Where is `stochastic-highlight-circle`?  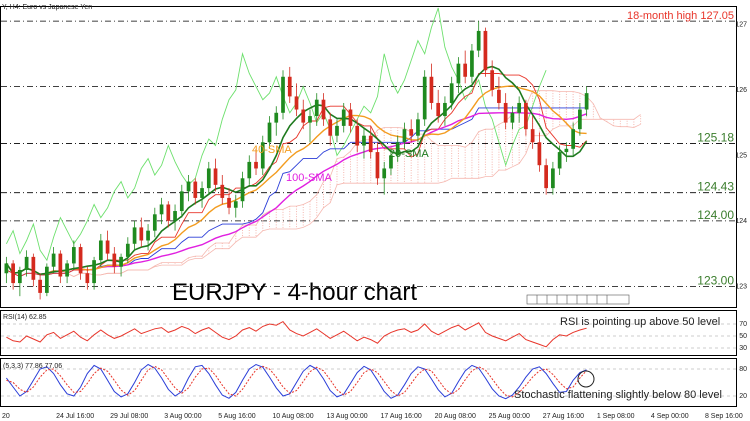 stochastic-highlight-circle is located at coordinates (586, 379).